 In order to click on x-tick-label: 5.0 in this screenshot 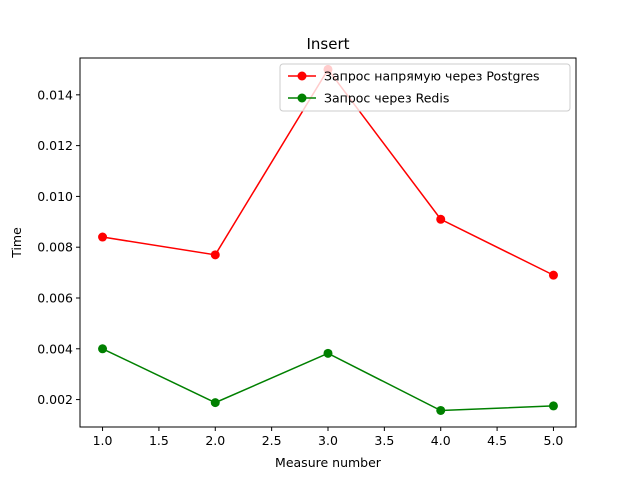, I will do `click(554, 440)`.